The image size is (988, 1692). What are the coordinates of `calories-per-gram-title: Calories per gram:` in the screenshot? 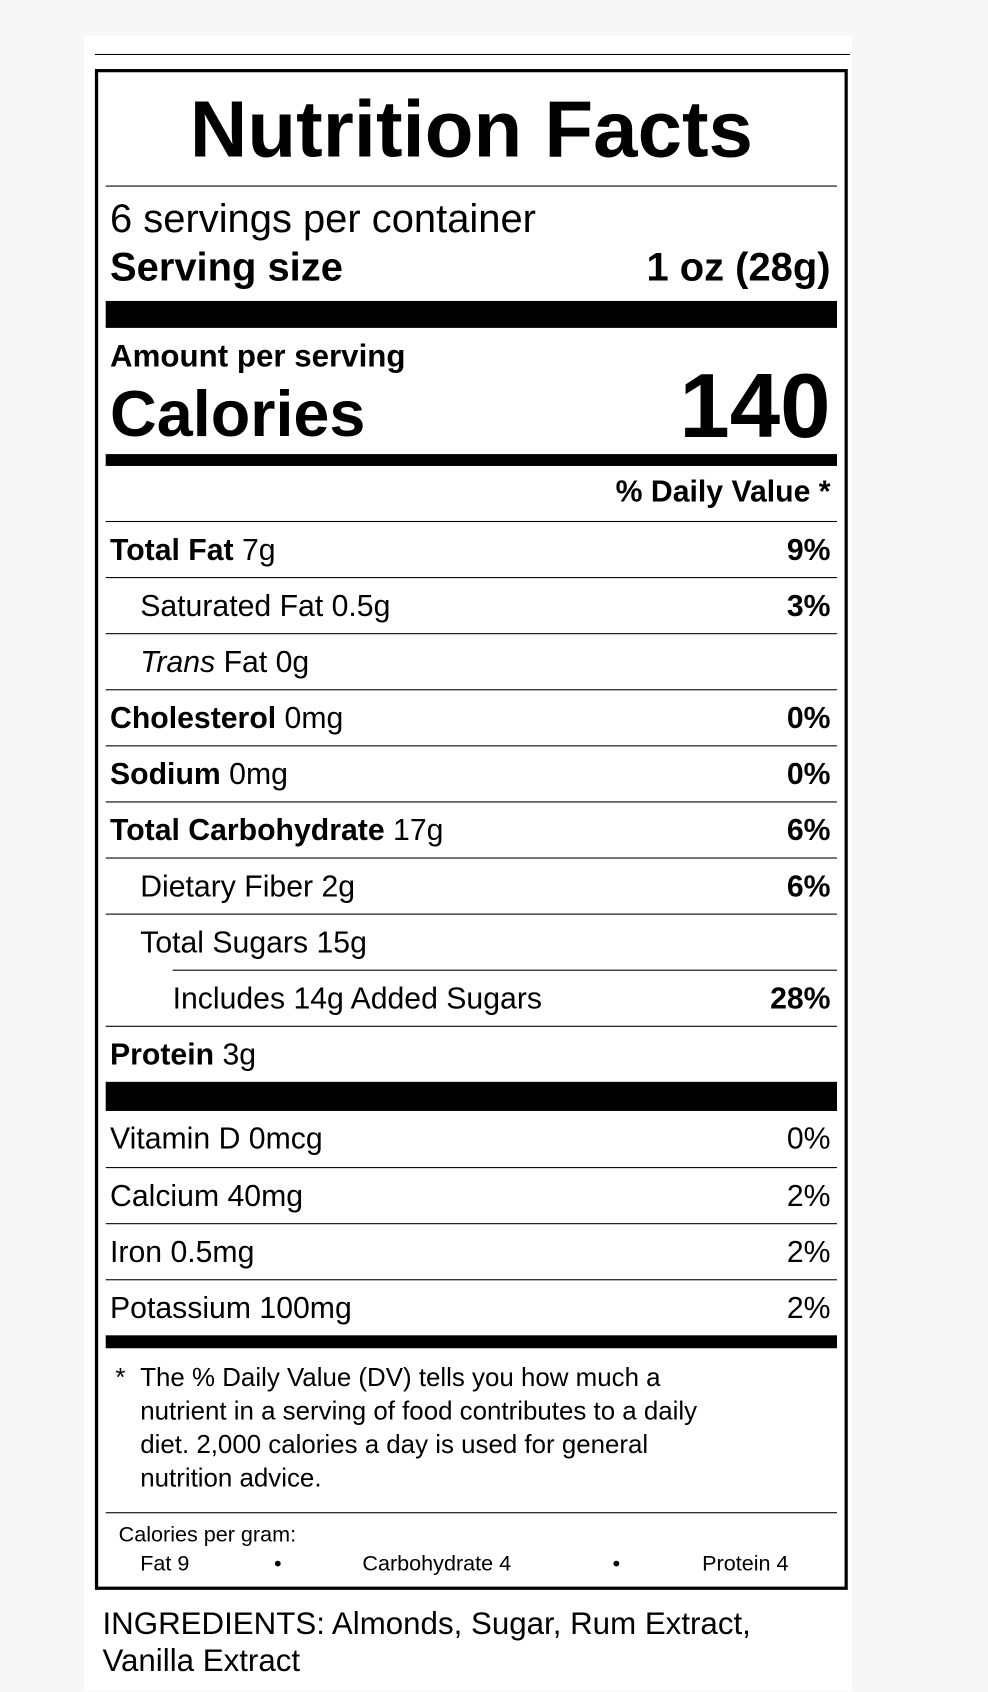 It's located at (207, 1534).